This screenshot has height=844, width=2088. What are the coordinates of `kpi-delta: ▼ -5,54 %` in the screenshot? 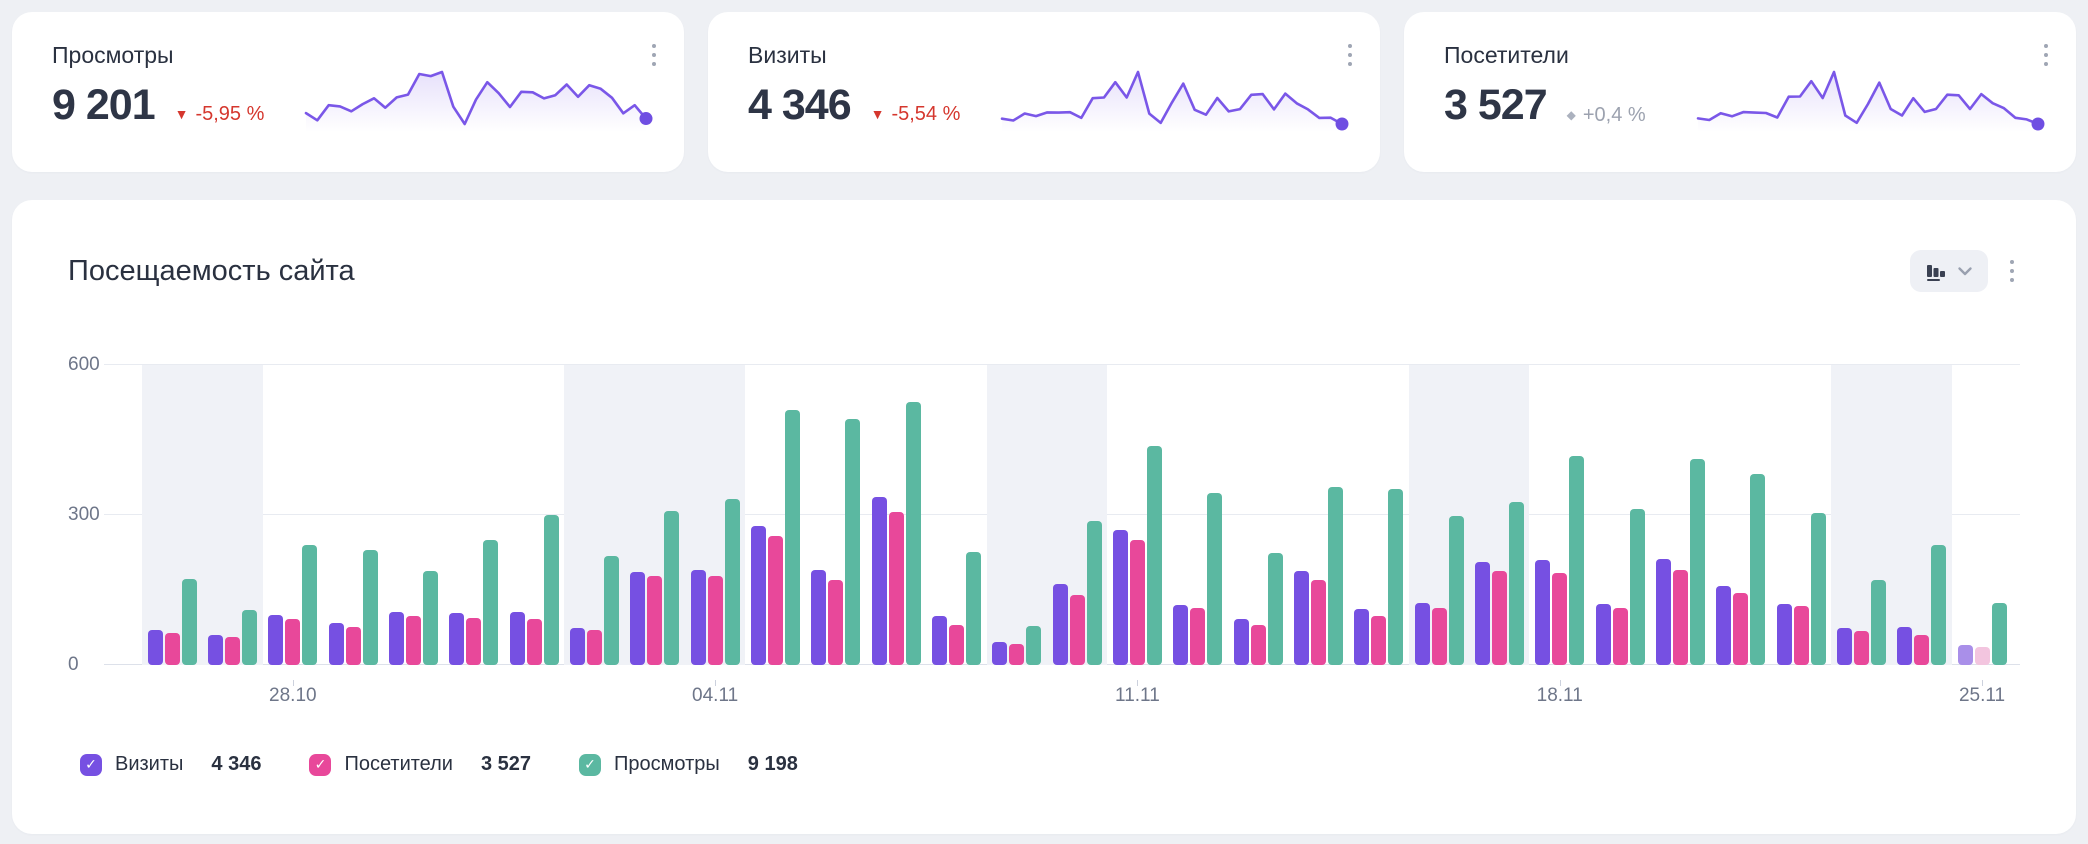 It's located at (916, 114).